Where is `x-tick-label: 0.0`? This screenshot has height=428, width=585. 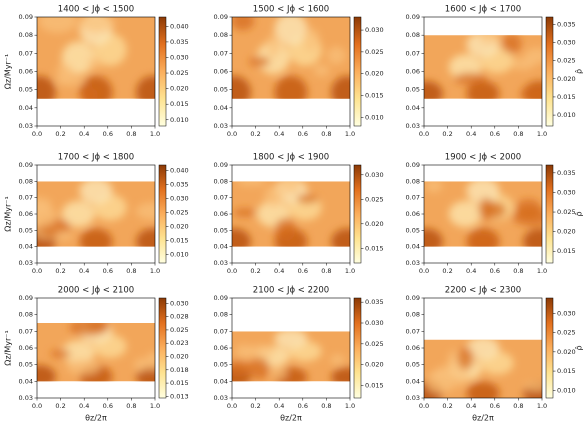
x-tick-label: 0.0 is located at coordinates (37, 271).